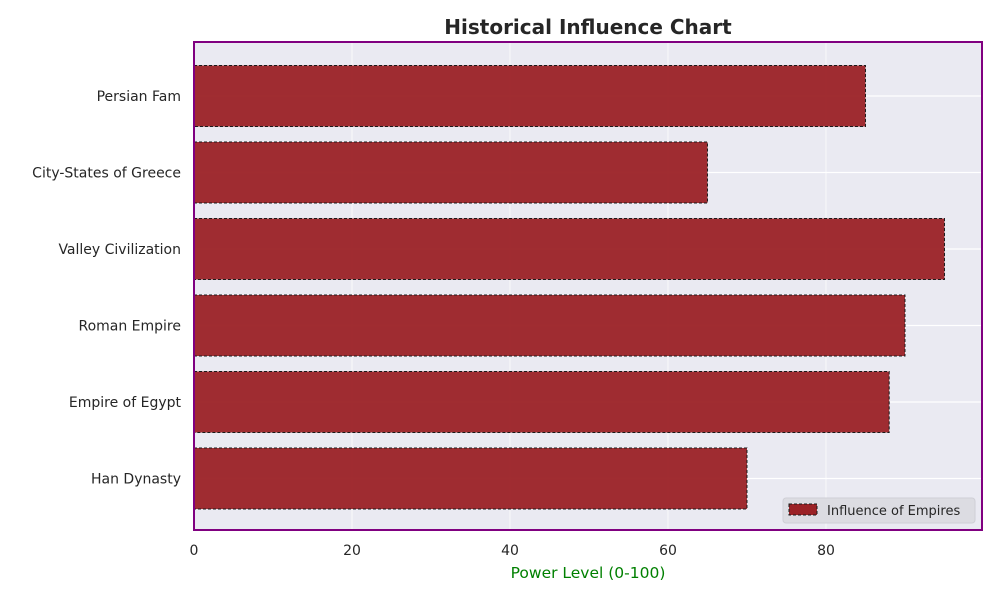 The width and height of the screenshot is (1000, 600). Describe the element at coordinates (352, 551) in the screenshot. I see `x-tick-label: 20` at that location.